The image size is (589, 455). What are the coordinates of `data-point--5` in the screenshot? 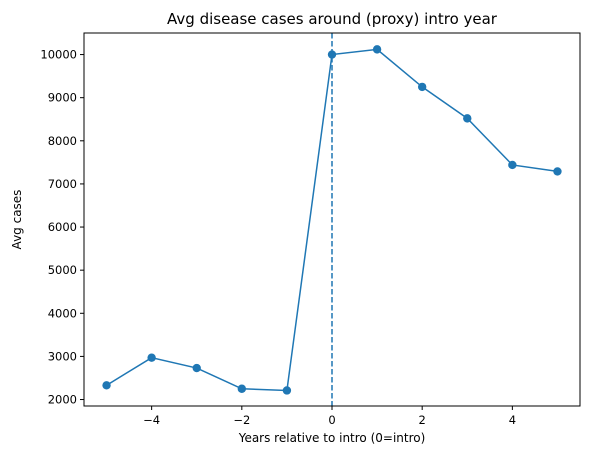 It's located at (106, 385).